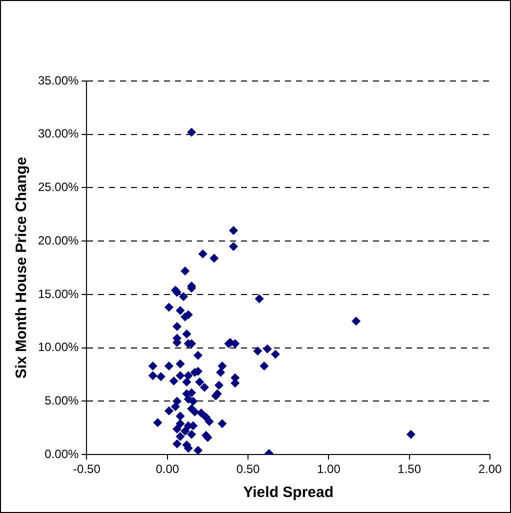  What do you see at coordinates (490, 469) in the screenshot?
I see `x-tick-label: 2.00` at bounding box center [490, 469].